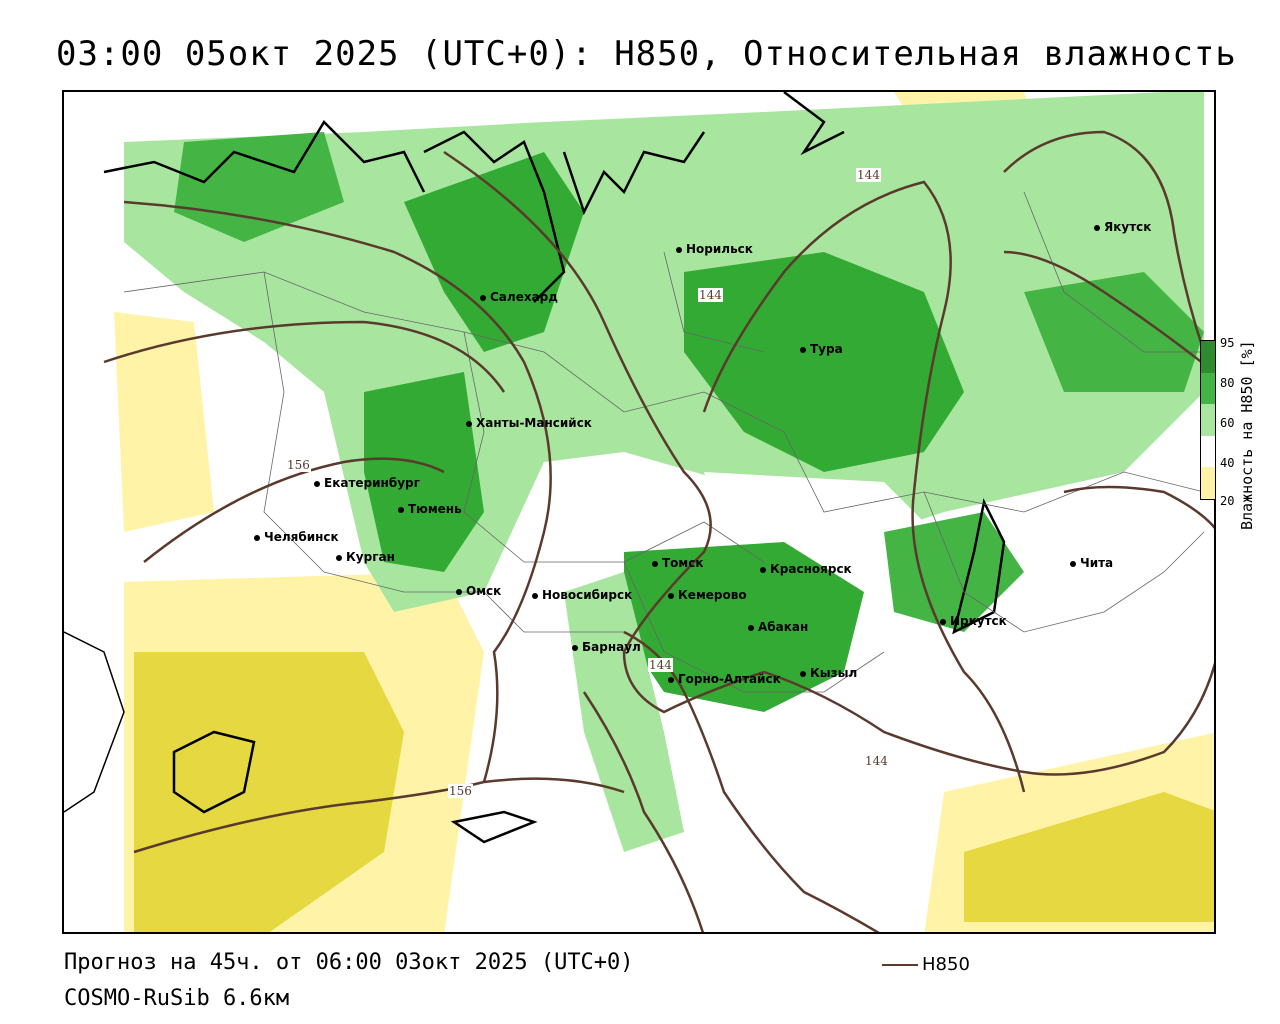 This screenshot has width=1280, height=1024. Describe the element at coordinates (821, 349) in the screenshot. I see `city-tura: Тура` at that location.